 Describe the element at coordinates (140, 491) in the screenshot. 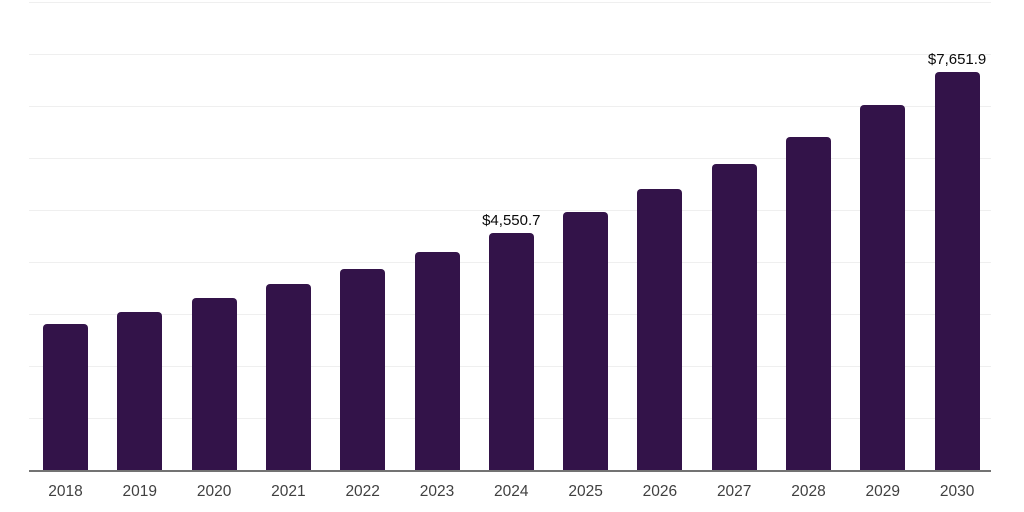

I see `x-tick-2019: 2019` at that location.